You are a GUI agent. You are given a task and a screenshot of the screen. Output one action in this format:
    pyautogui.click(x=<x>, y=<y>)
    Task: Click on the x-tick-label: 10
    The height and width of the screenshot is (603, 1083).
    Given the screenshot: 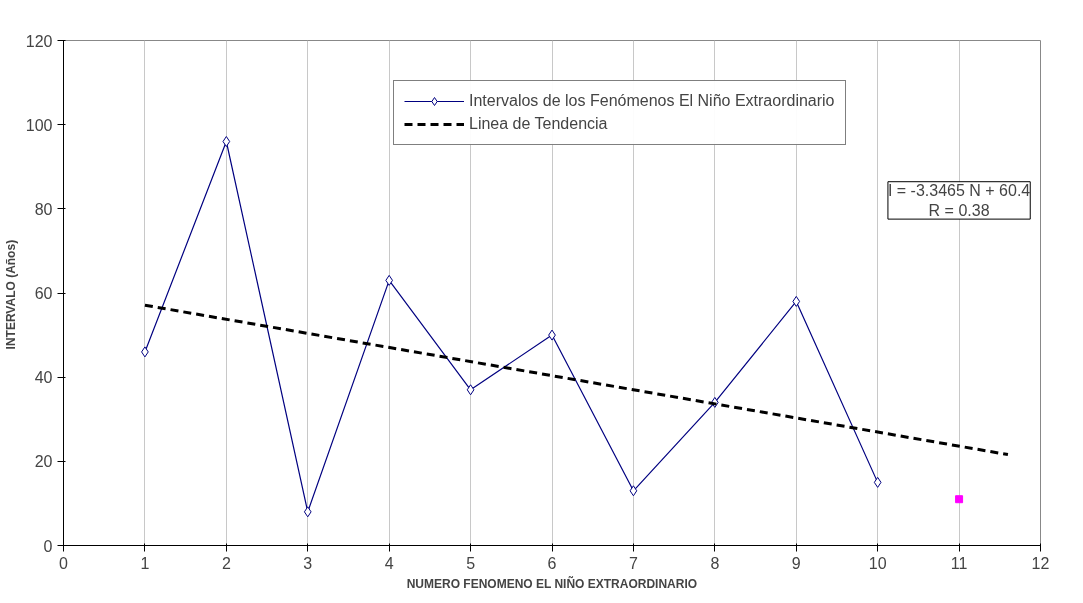 What is the action you would take?
    pyautogui.click(x=877, y=563)
    